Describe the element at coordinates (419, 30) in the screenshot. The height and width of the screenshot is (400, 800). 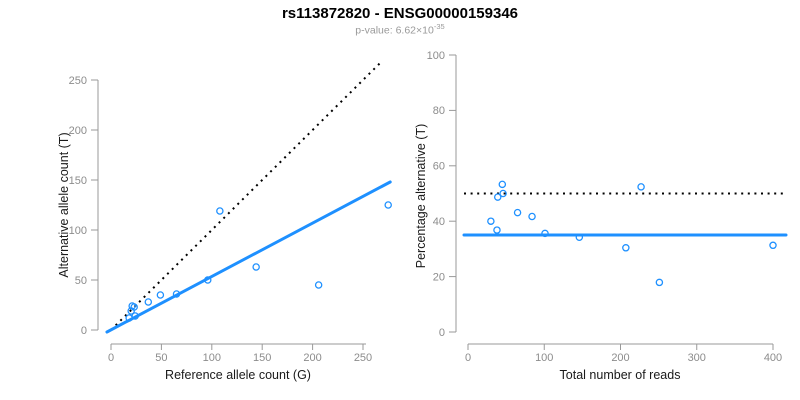
I see `pvalue-times: ×` at that location.